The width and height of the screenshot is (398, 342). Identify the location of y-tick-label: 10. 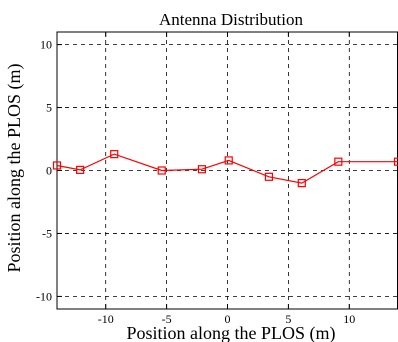
(46, 45).